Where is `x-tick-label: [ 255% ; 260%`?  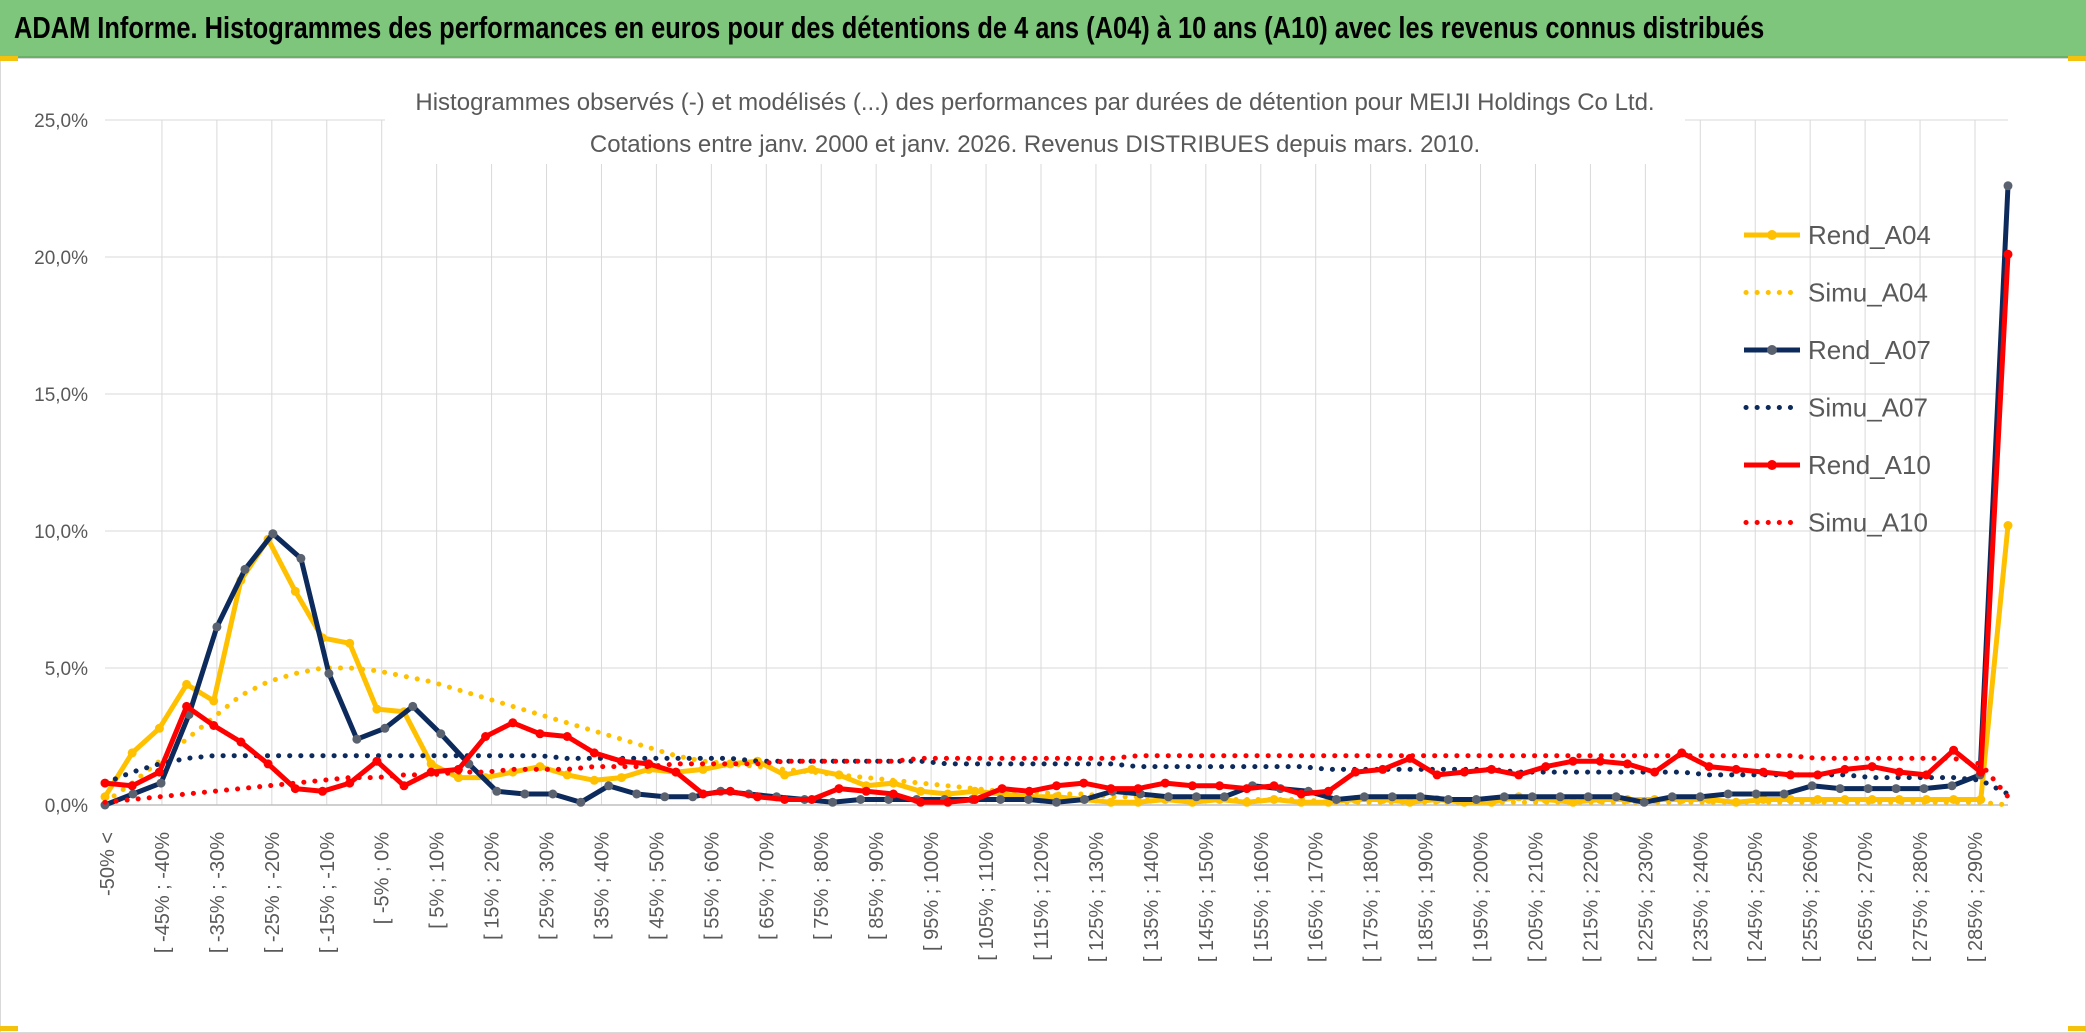
x-tick-label: [ 255% ; 260% is located at coordinates (1811, 897).